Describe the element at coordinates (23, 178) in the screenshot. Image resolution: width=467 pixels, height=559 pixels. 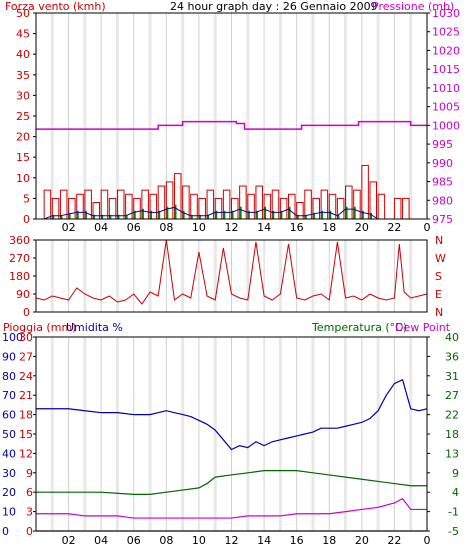
I see `tick-label-left: 10` at that location.